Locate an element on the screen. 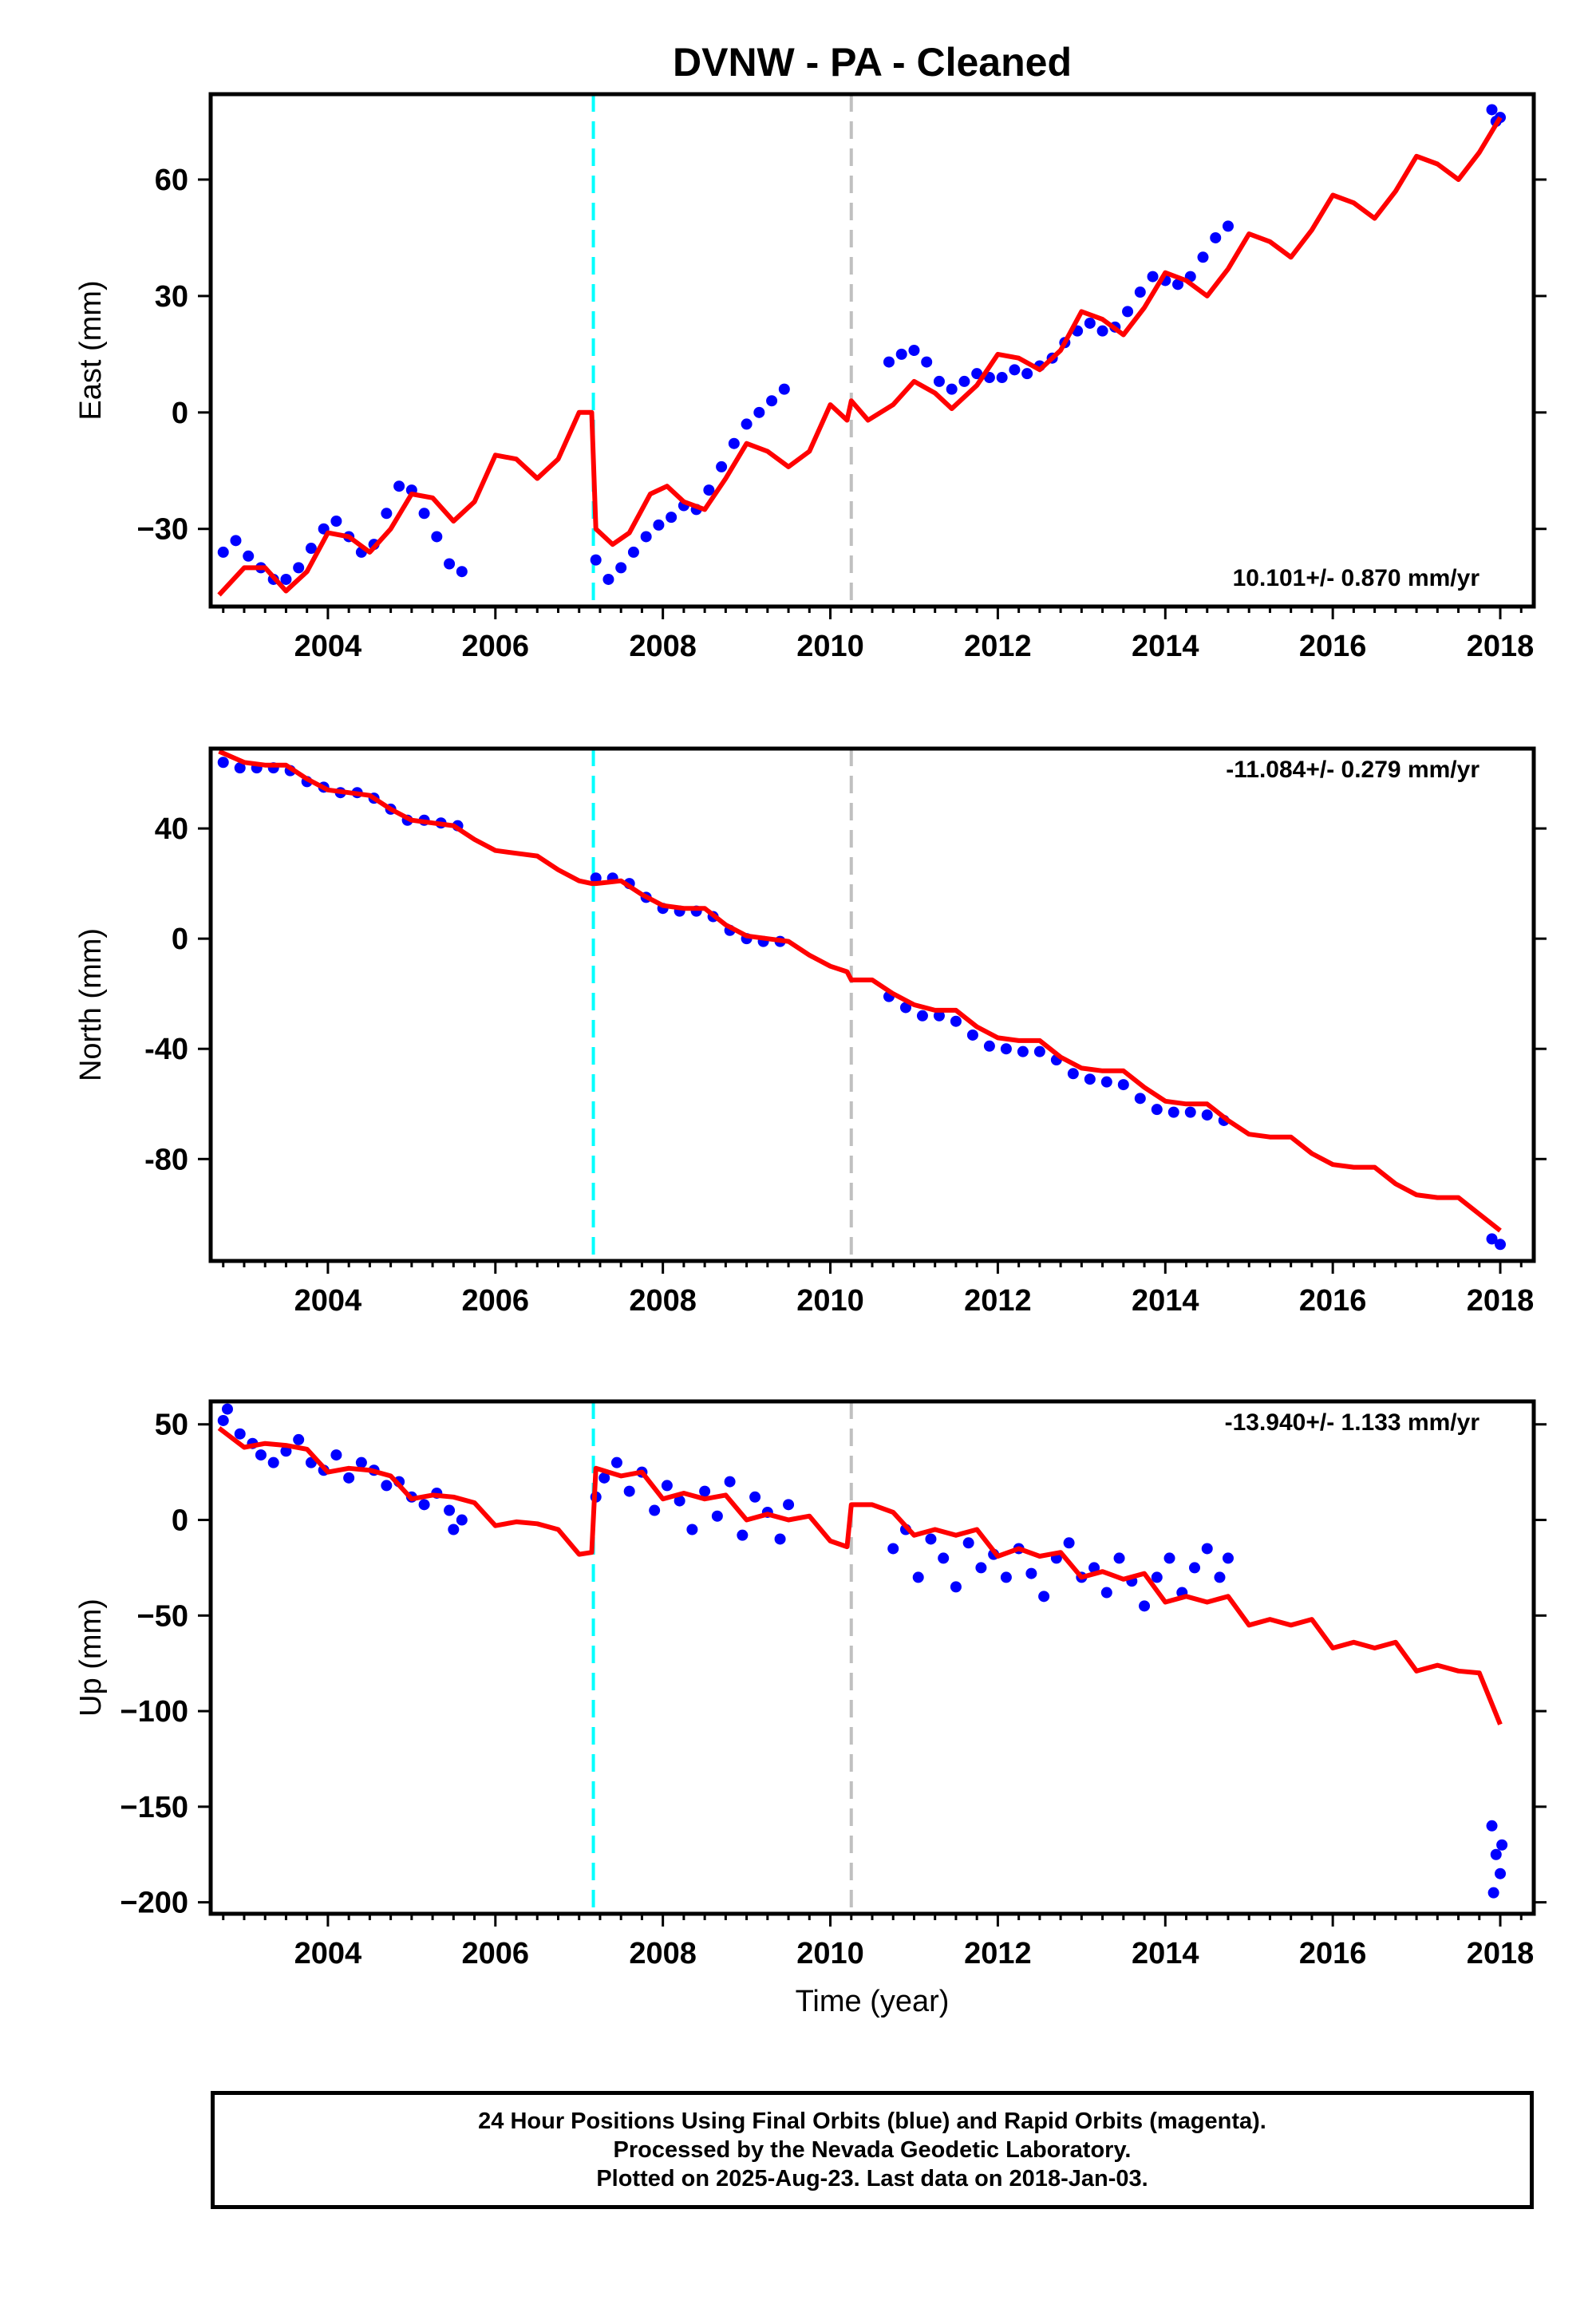 This screenshot has width=1596, height=2316. y-axis-label: Up (mm) is located at coordinates (91, 1658).